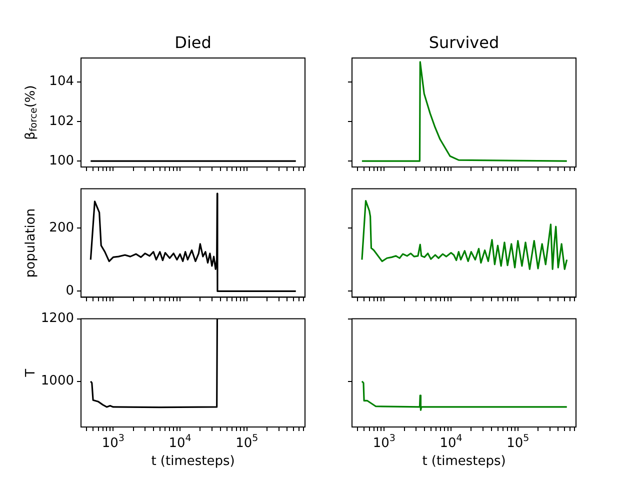 The width and height of the screenshot is (640, 480). What do you see at coordinates (61, 121) in the screenshot?
I see `y-tick-label: 102` at bounding box center [61, 121].